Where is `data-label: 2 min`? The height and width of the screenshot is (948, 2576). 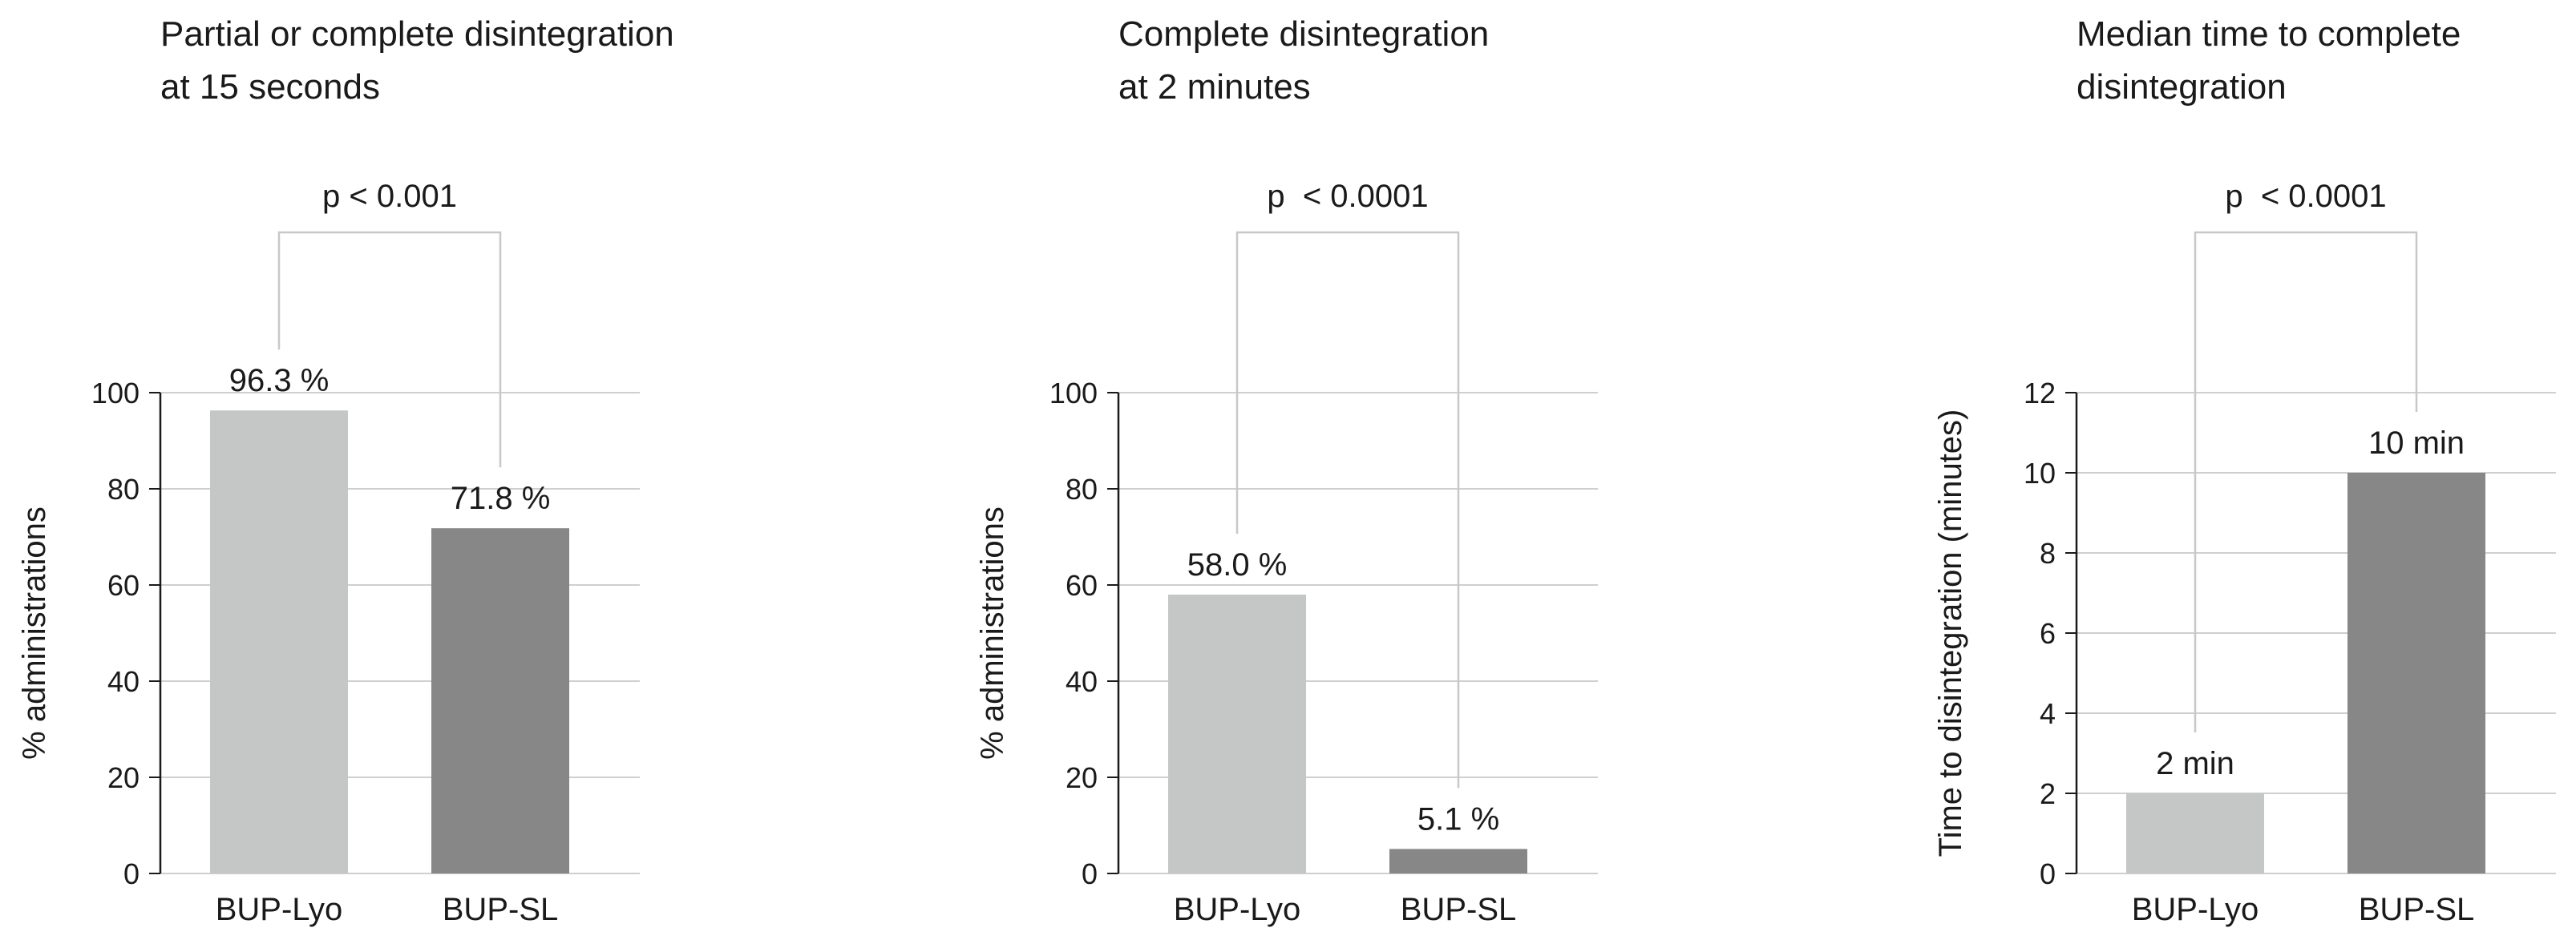 data-label: 2 min is located at coordinates (2195, 763).